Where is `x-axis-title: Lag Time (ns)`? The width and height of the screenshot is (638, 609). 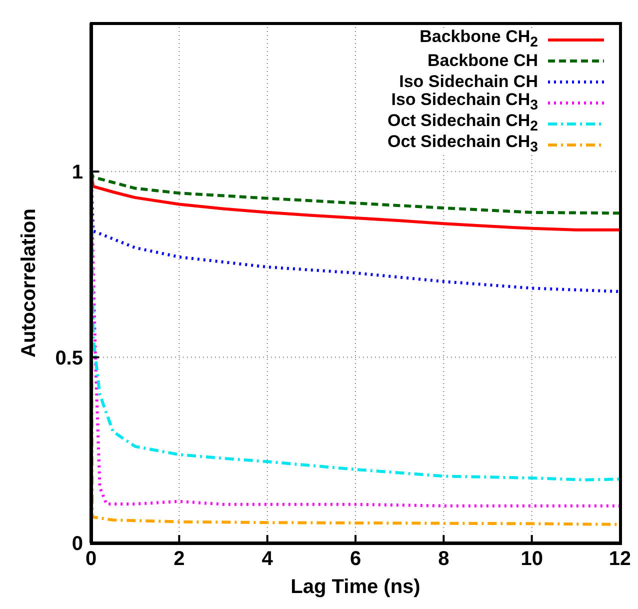
x-axis-title: Lag Time (ns) is located at coordinates (355, 587).